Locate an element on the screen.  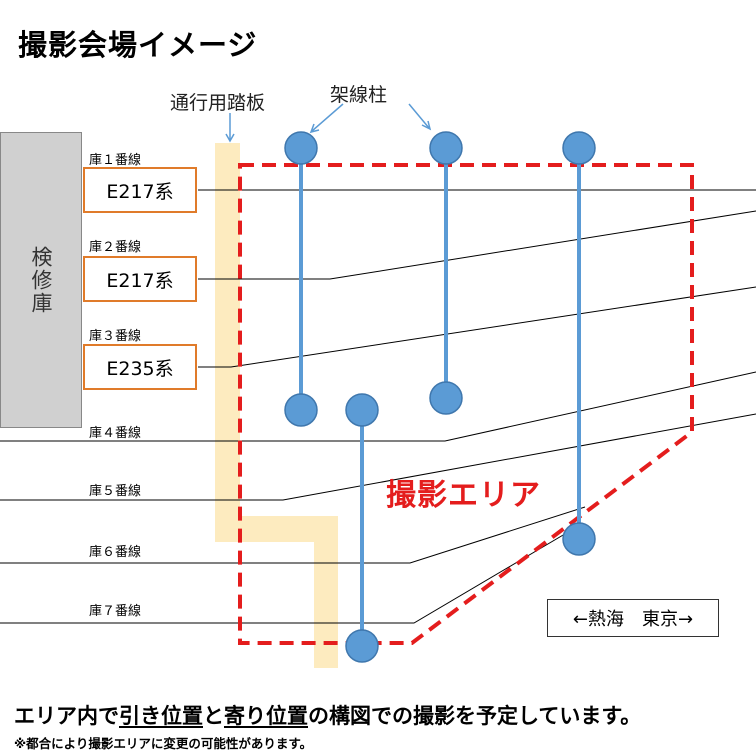
shed-label: 検修庫 is located at coordinates (41, 280).